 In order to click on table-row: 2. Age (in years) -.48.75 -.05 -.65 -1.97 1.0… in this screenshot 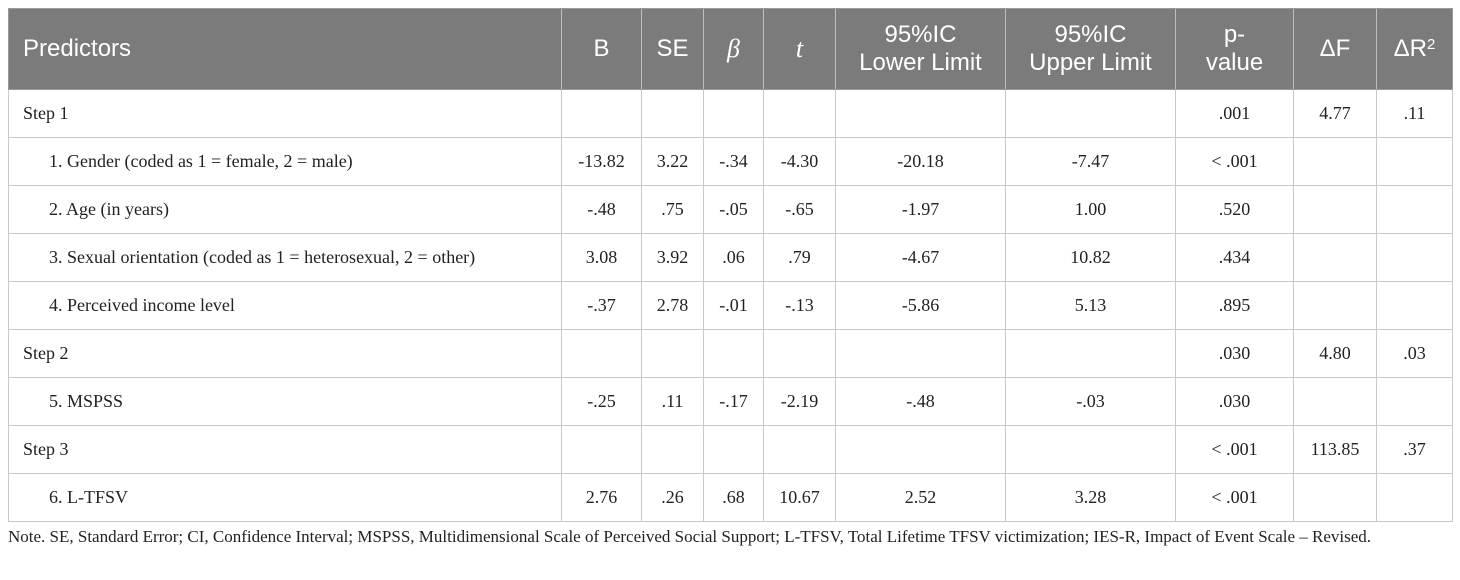, I will do `click(730, 209)`.